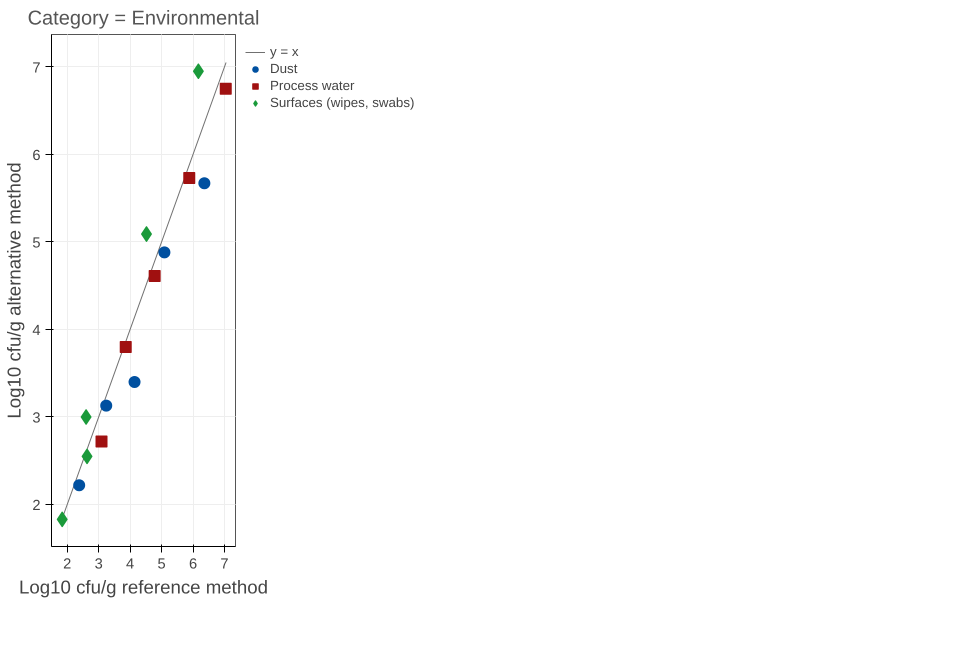  Describe the element at coordinates (13, 290) in the screenshot. I see `y-axis-title: Log10 cfu/g alternative method` at that location.